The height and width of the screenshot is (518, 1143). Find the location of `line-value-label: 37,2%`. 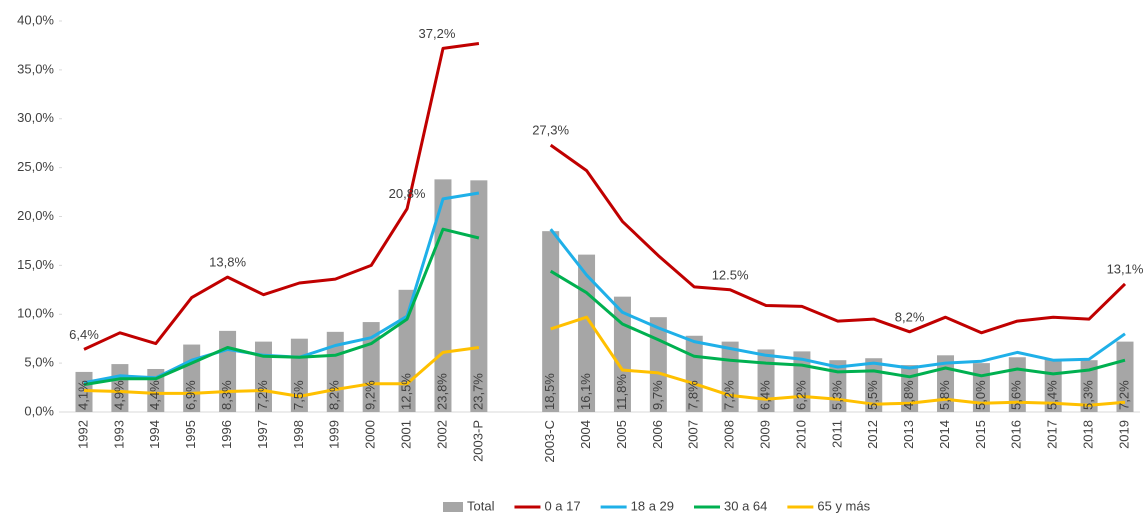

line-value-label: 37,2% is located at coordinates (437, 33).